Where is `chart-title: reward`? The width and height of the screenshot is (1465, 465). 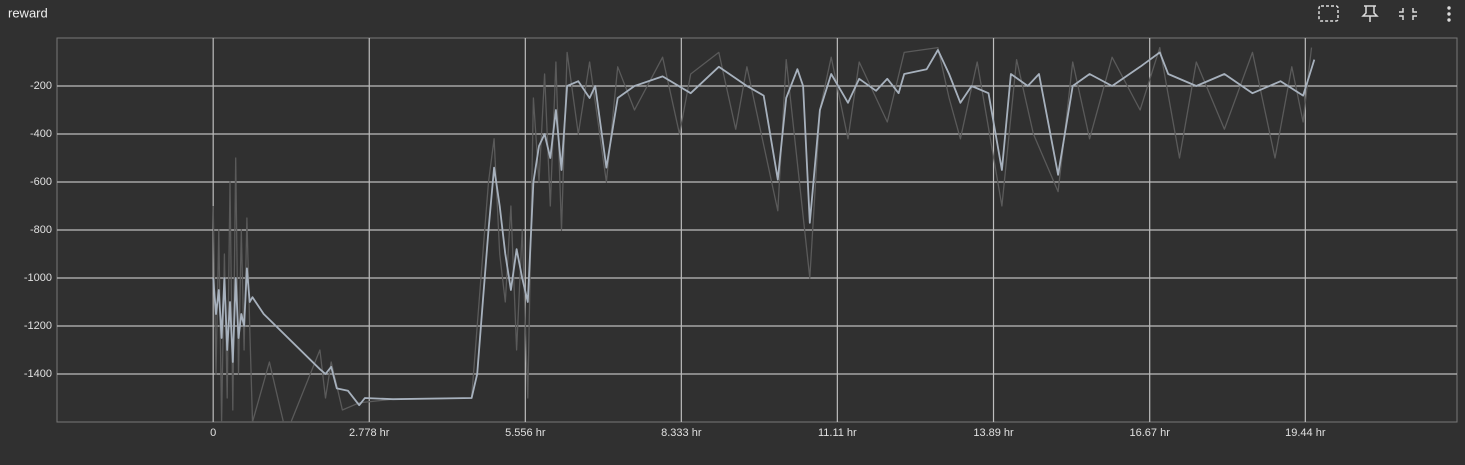
chart-title: reward is located at coordinates (28, 12).